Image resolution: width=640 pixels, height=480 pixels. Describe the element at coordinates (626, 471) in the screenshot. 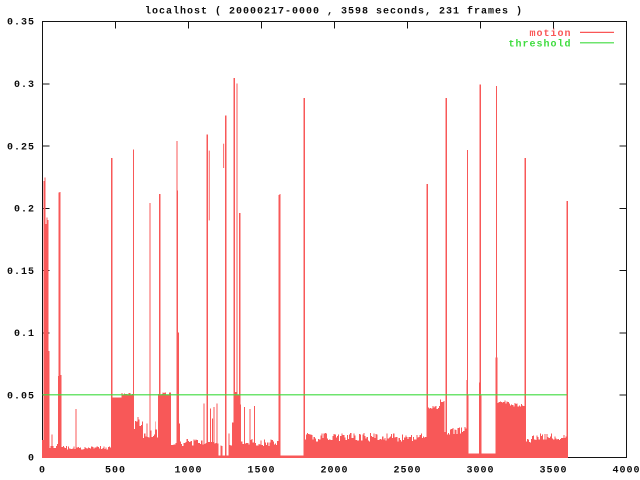

I see `svg-text: 4000` at that location.